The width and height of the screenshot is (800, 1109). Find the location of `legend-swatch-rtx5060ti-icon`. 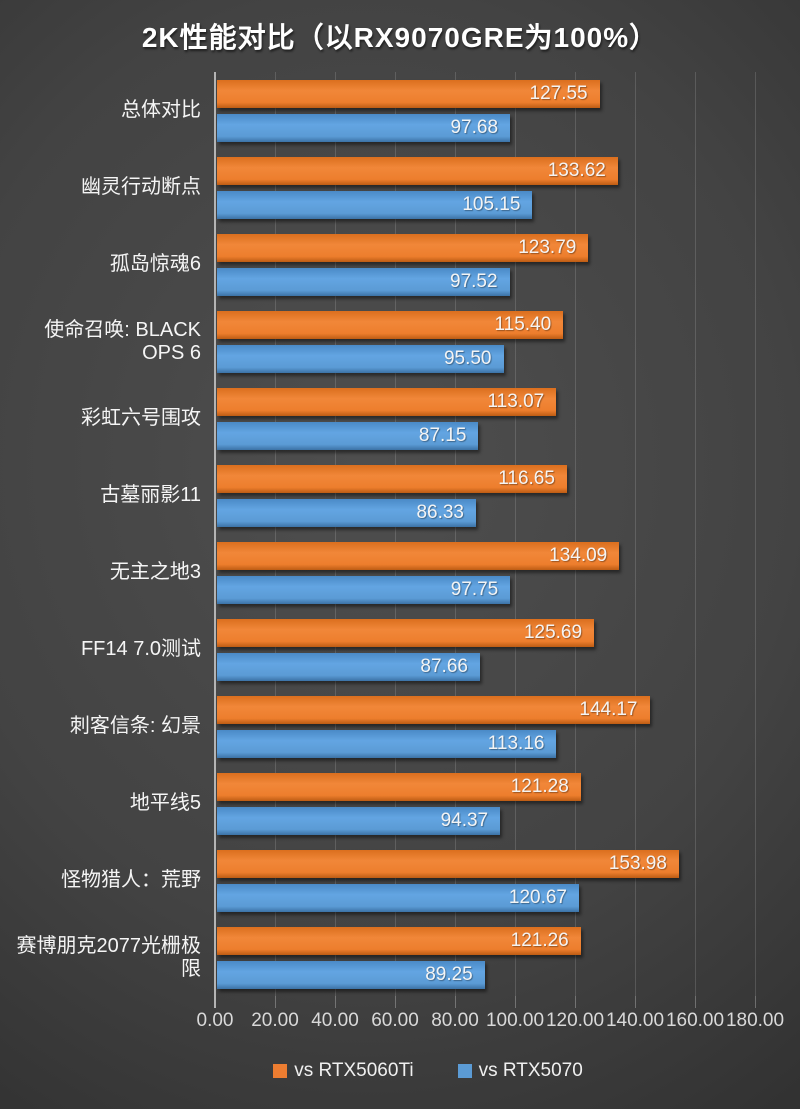

legend-swatch-rtx5060ti-icon is located at coordinates (280, 1071).